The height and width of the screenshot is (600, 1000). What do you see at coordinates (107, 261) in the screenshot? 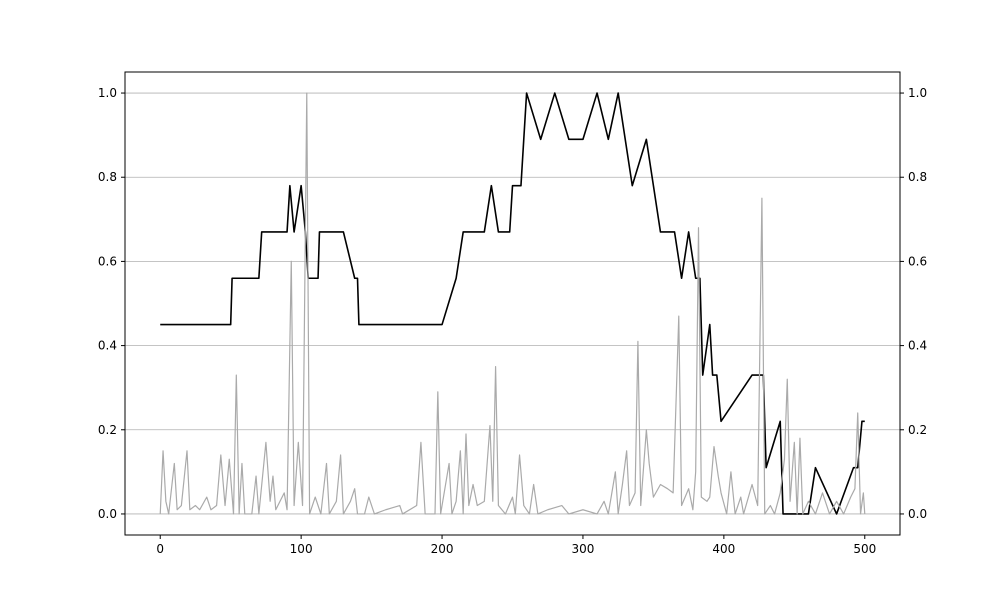
I see `y-tick-label-left: 0.6` at bounding box center [107, 261].